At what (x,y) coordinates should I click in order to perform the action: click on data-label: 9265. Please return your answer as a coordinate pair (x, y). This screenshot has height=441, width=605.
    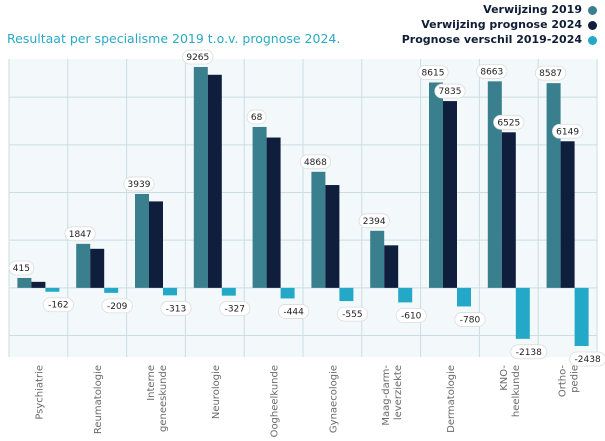
    Looking at the image, I should click on (197, 58).